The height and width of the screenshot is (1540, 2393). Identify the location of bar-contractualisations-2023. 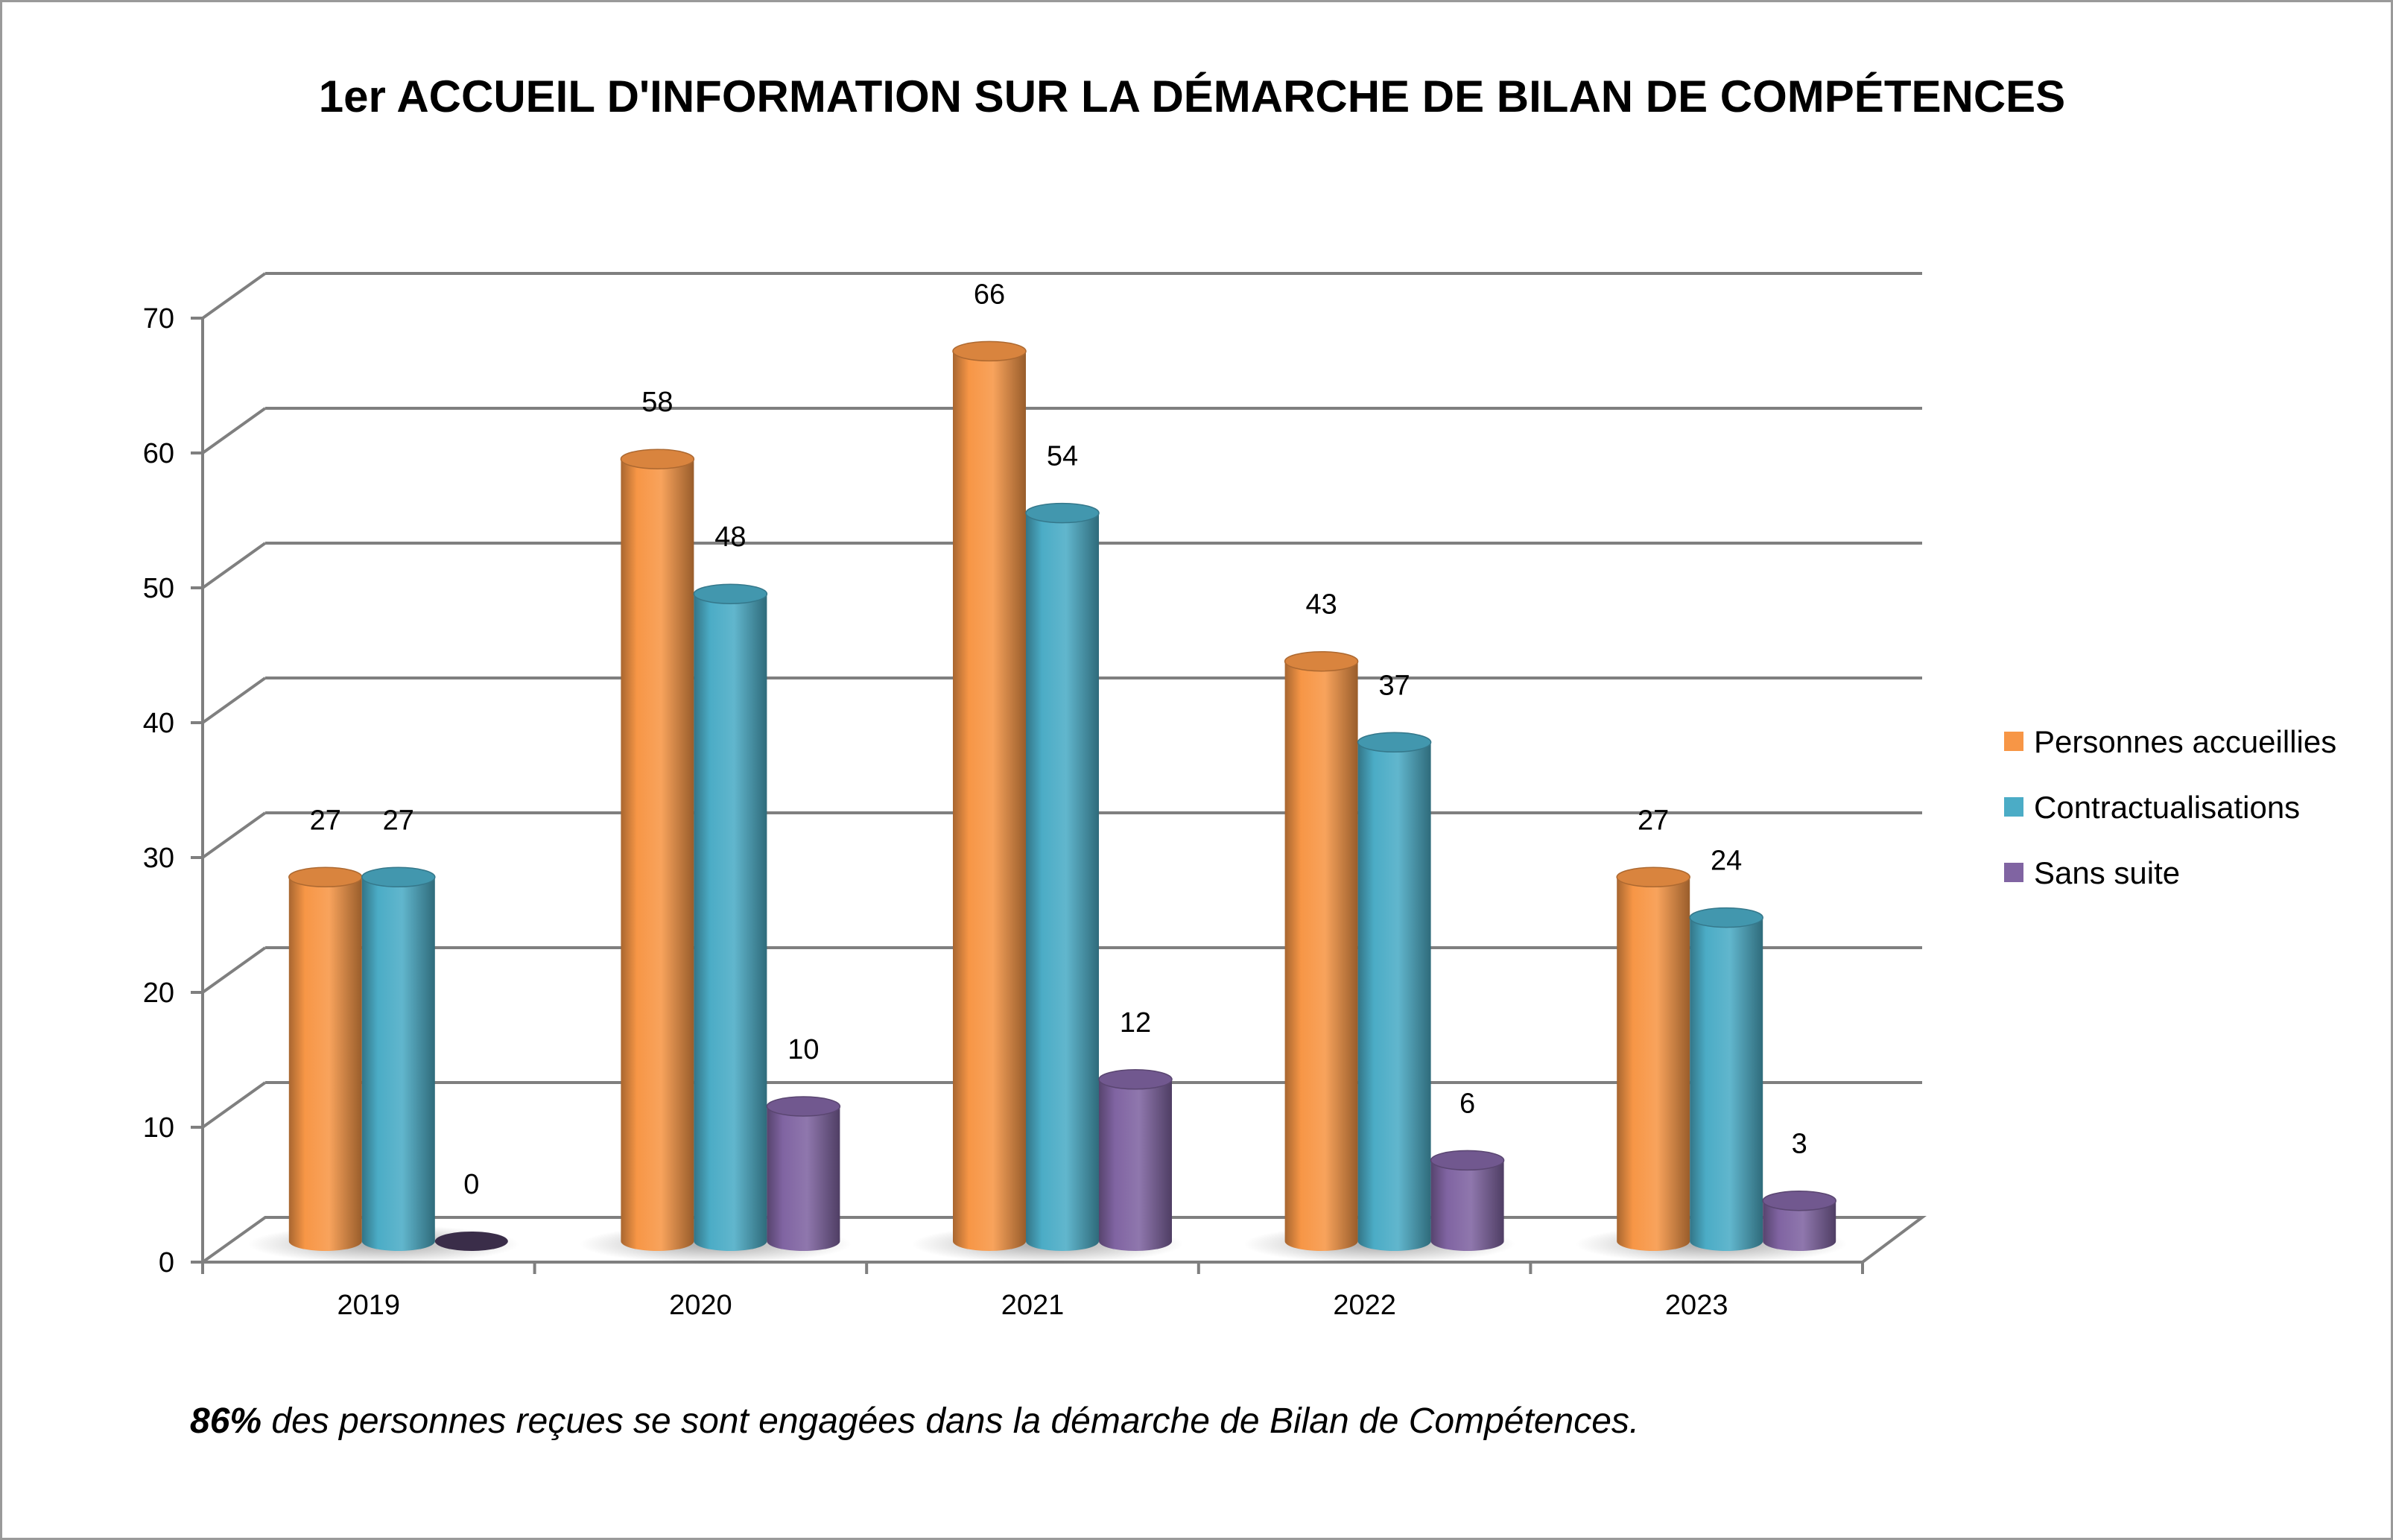
(1726, 1079).